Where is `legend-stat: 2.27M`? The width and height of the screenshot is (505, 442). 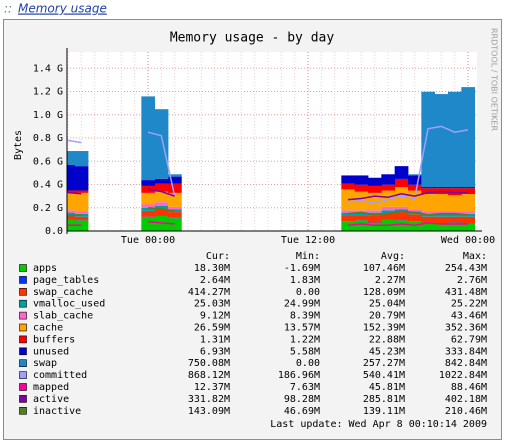 legend-stat: 2.27M is located at coordinates (390, 280).